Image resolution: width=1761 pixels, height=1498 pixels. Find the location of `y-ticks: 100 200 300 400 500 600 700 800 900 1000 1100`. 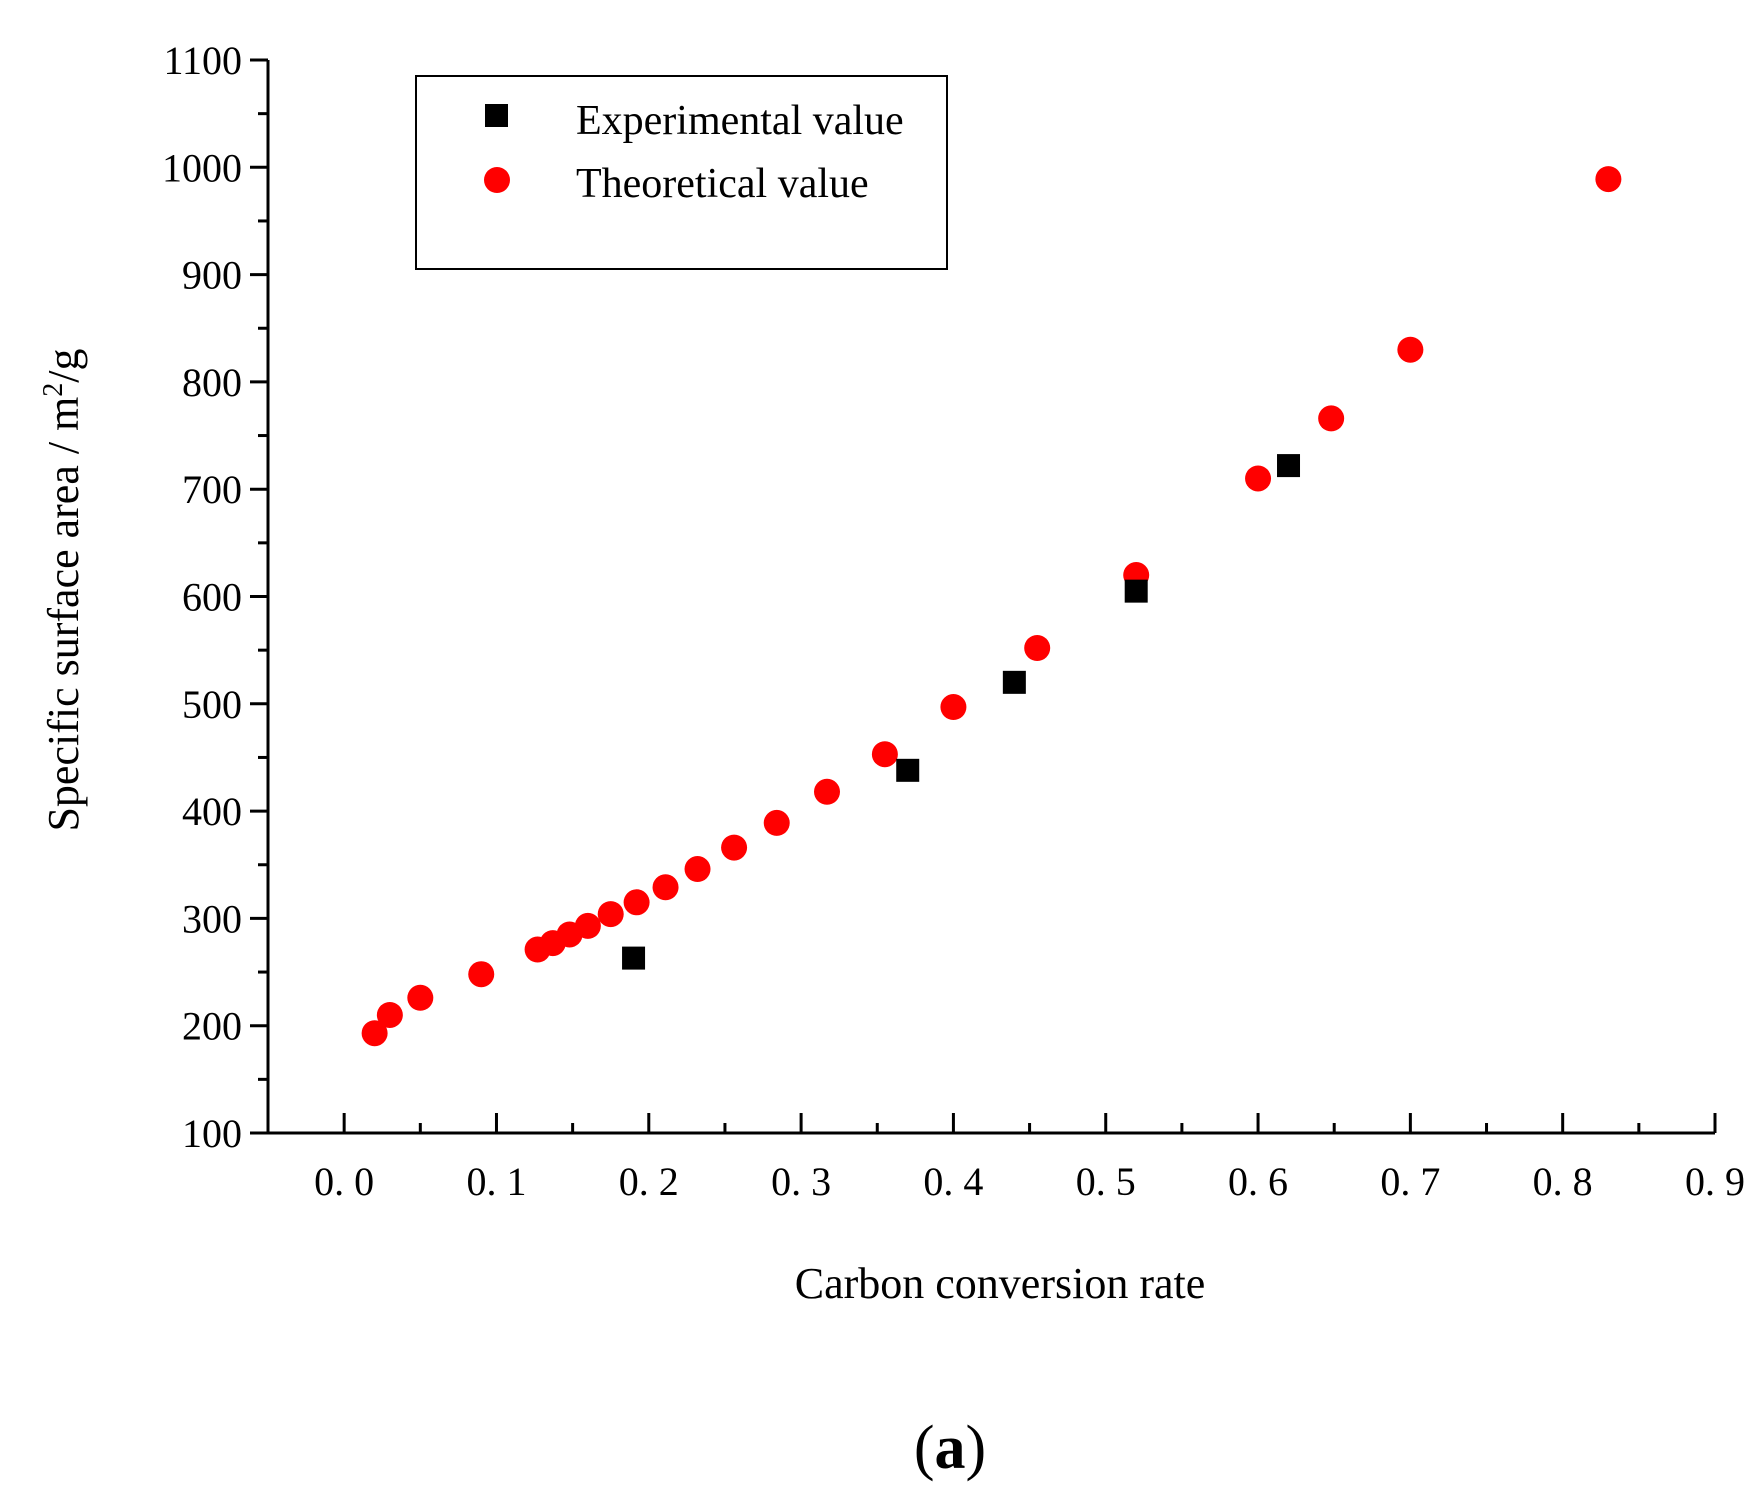

y-ticks: 100 200 300 400 500 600 700 800 900 1000 1100 is located at coordinates (215, 597).